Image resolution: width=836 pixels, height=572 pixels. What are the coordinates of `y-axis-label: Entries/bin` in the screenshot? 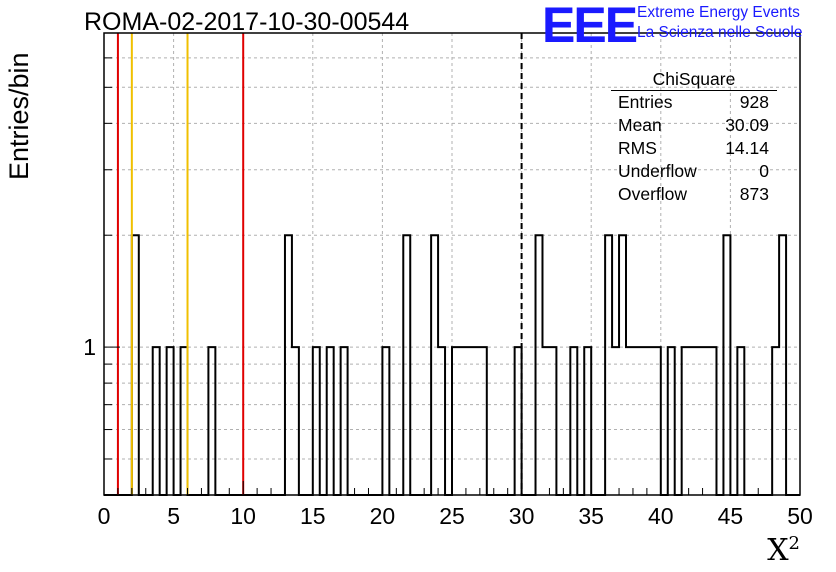 It's located at (19, 116).